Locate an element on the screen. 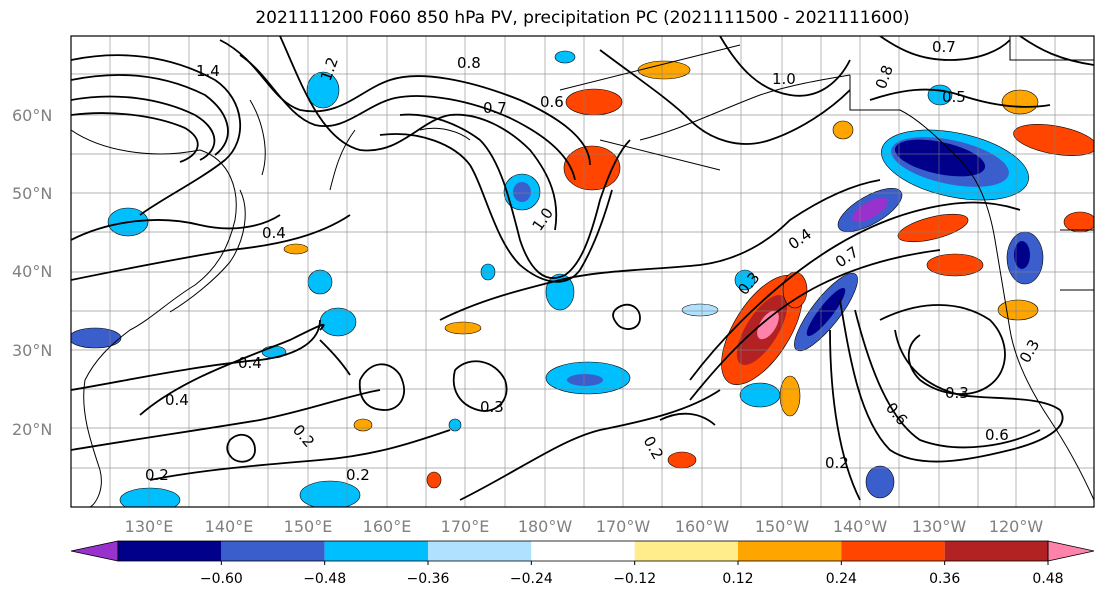 This screenshot has height=601, width=1105. latitude-label: 60°N is located at coordinates (32, 115).